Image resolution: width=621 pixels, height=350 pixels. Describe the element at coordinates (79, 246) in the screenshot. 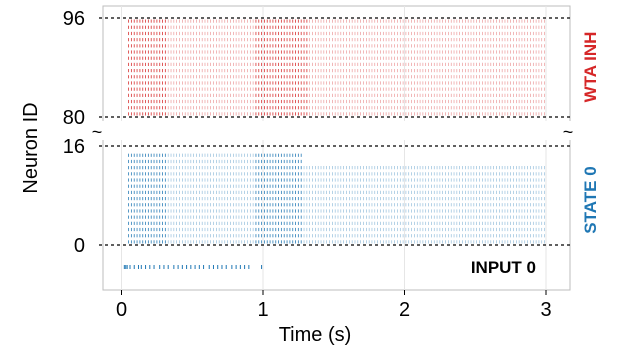

I see `y-tick-label: 0` at that location.